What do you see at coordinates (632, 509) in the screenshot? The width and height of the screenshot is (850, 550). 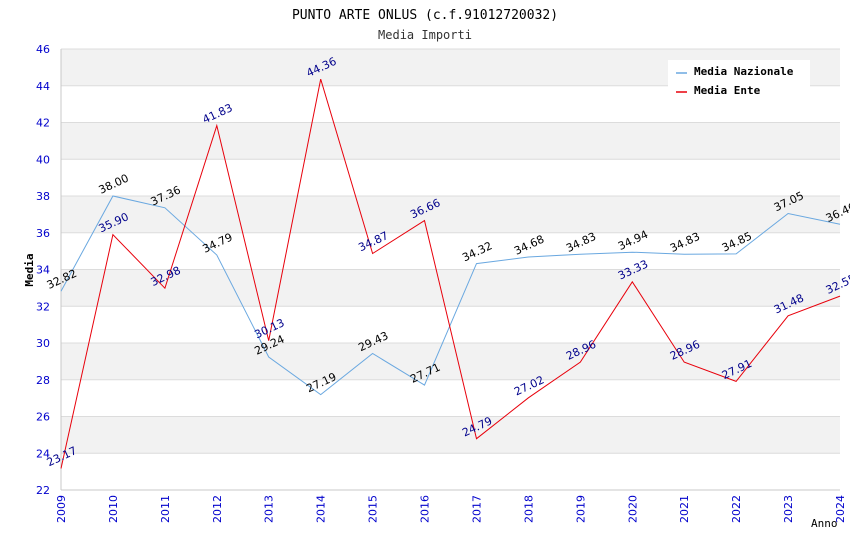 I see `x-tick-label: 2020` at bounding box center [632, 509].